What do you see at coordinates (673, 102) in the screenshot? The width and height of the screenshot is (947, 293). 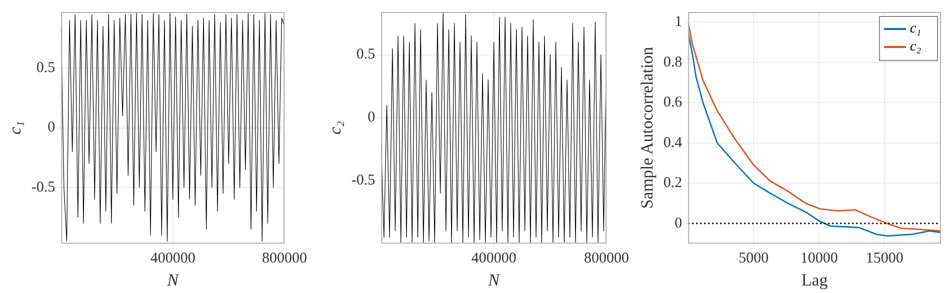 I see `y-tick-label: 0.6` at bounding box center [673, 102].